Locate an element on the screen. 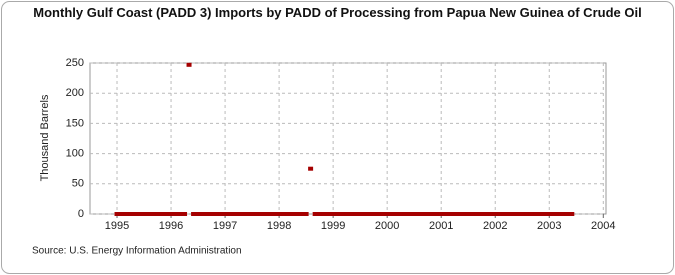 This screenshot has height=275, width=675. x-tick-label: 1997 is located at coordinates (225, 226).